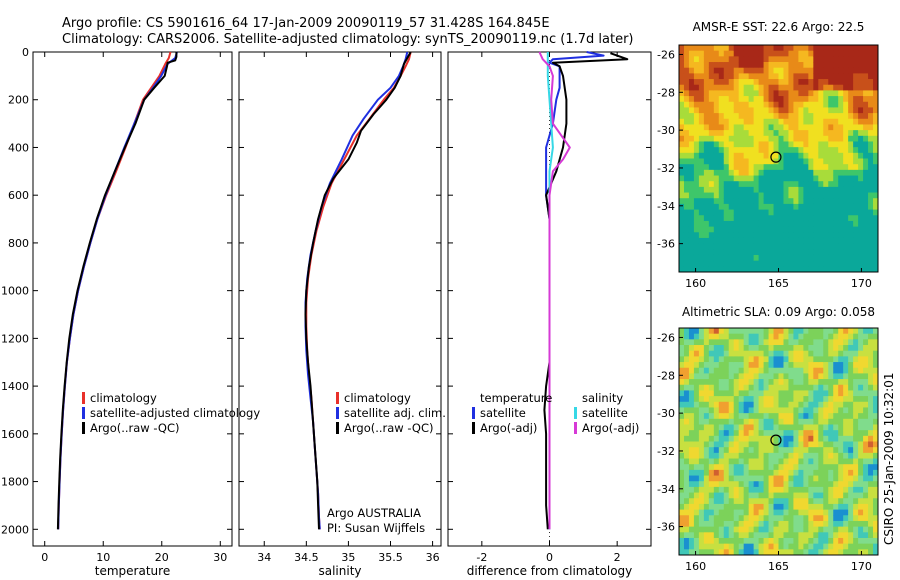 Image resolution: width=900 pixels, height=580 pixels. Describe the element at coordinates (18, 100) in the screenshot. I see `y-tick-label: 200` at that location.